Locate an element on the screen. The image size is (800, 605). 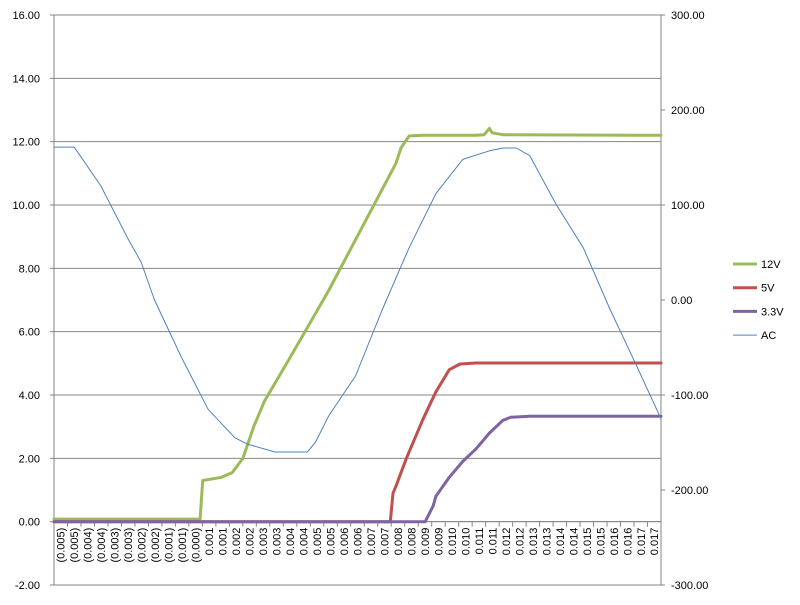
right-tick-label: 300.00 is located at coordinates (688, 16).